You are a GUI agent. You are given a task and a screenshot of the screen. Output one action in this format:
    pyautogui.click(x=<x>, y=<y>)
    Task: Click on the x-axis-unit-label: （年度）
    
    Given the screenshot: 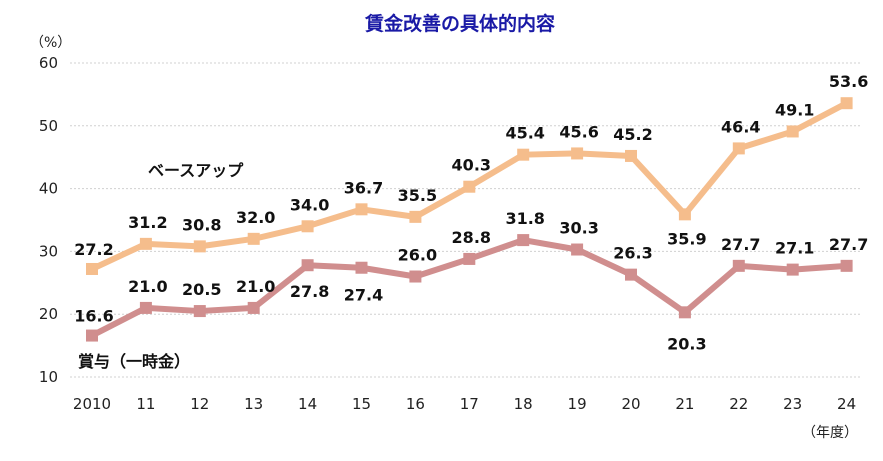 What is the action you would take?
    pyautogui.click(x=830, y=433)
    